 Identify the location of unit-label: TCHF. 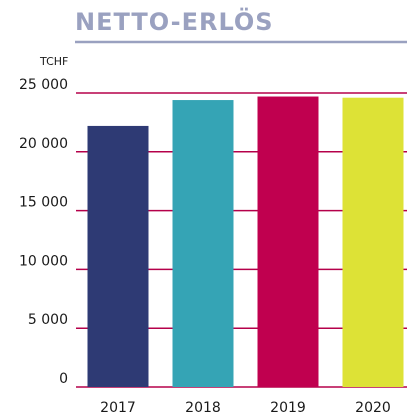
(53, 61).